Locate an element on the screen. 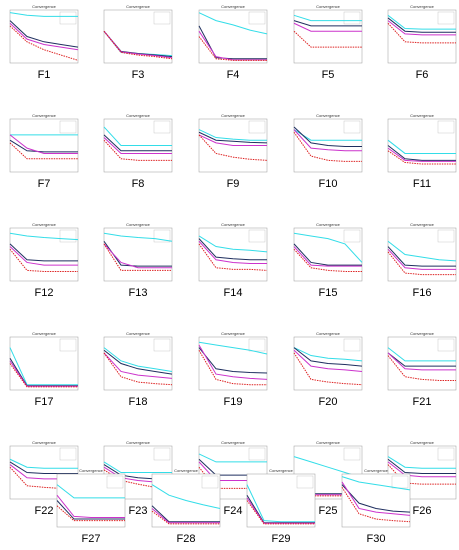 This screenshot has width=459, height=550. panel-caption: F12 is located at coordinates (44, 293).